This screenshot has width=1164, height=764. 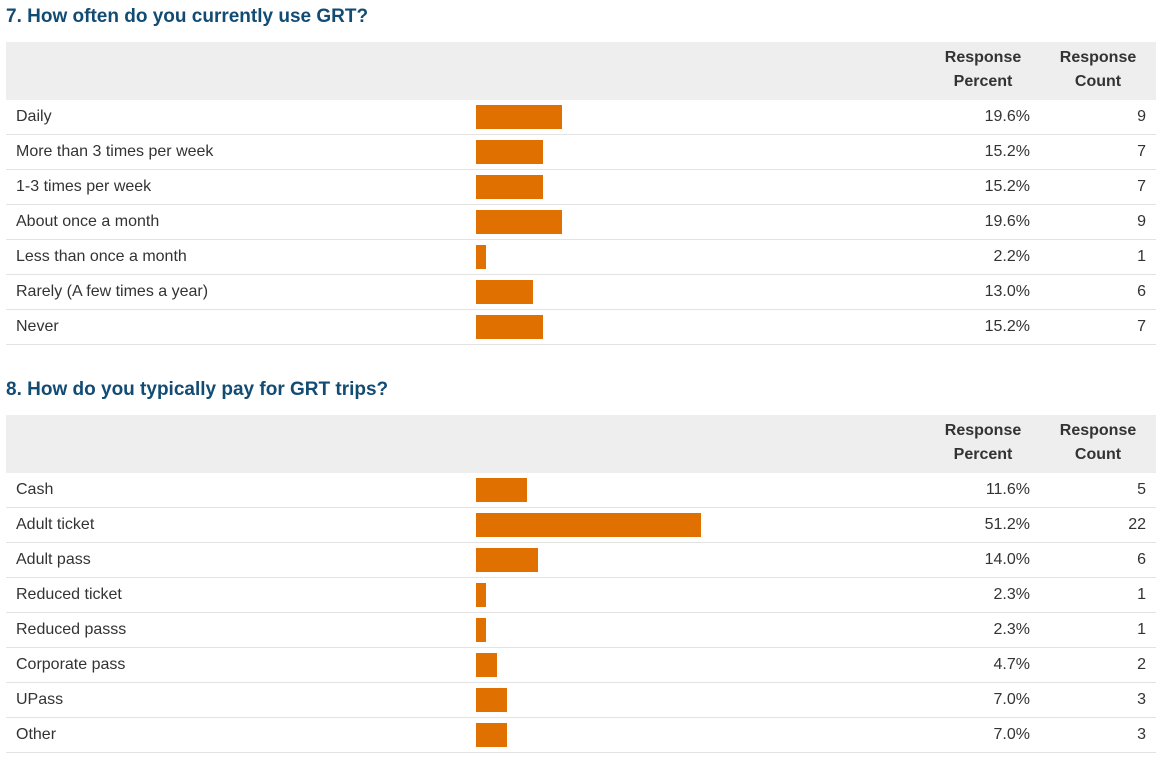 I want to click on table-row: More than 3 times per week 15.2% 7, so click(x=581, y=152).